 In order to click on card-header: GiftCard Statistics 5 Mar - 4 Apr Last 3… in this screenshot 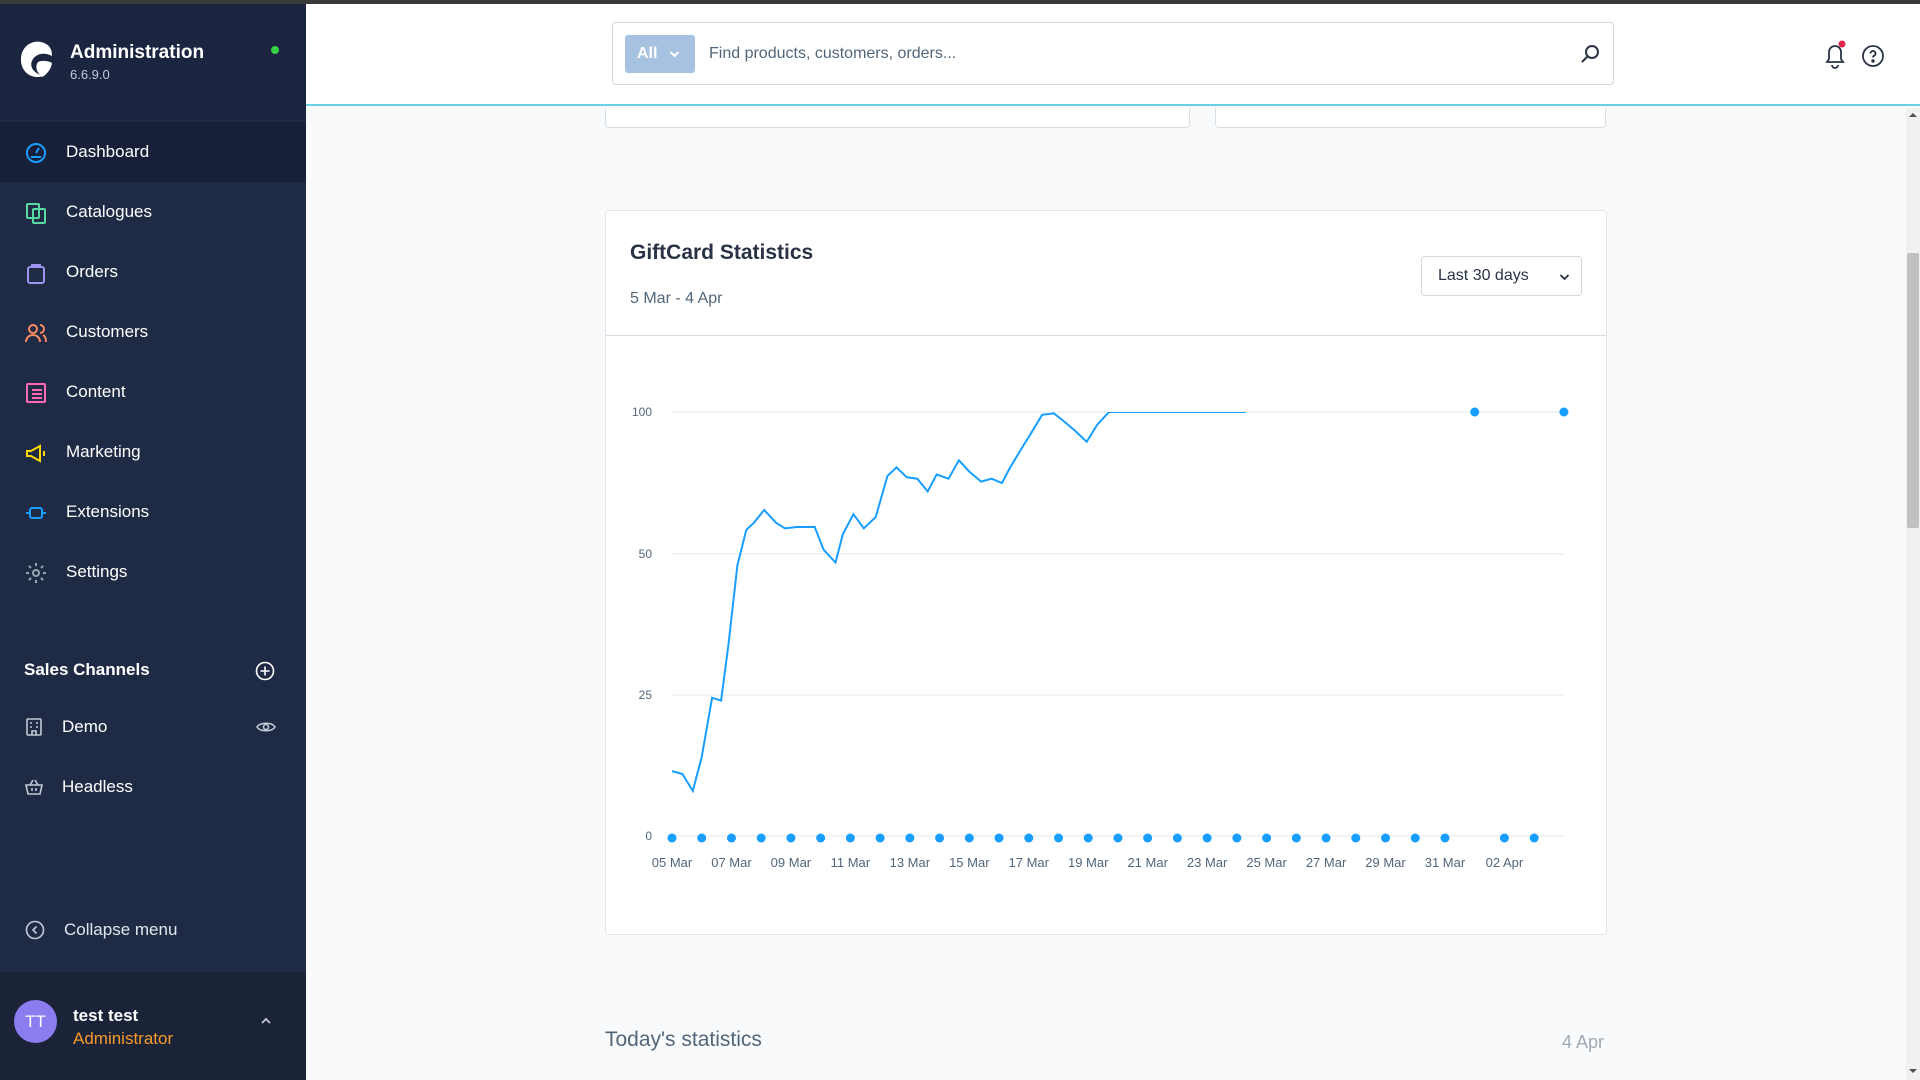, I will do `click(1106, 273)`.